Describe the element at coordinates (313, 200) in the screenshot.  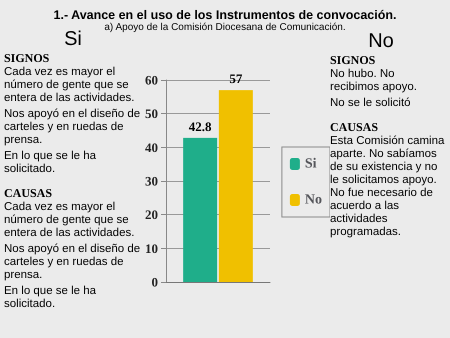
I see `legend-label: No` at that location.